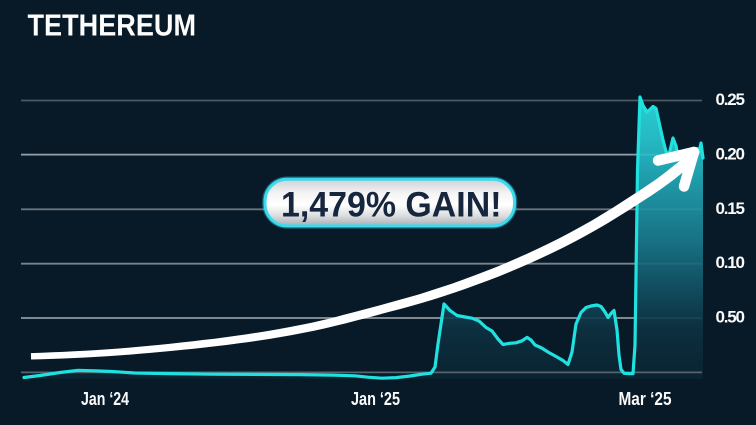  I want to click on svg-text: Jan ‘24, so click(105, 398).